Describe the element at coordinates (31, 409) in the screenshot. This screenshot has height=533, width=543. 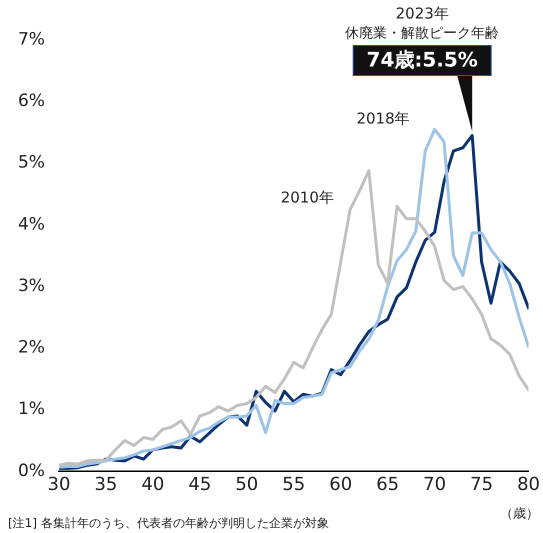
I see `y-tick-label: 1%` at that location.